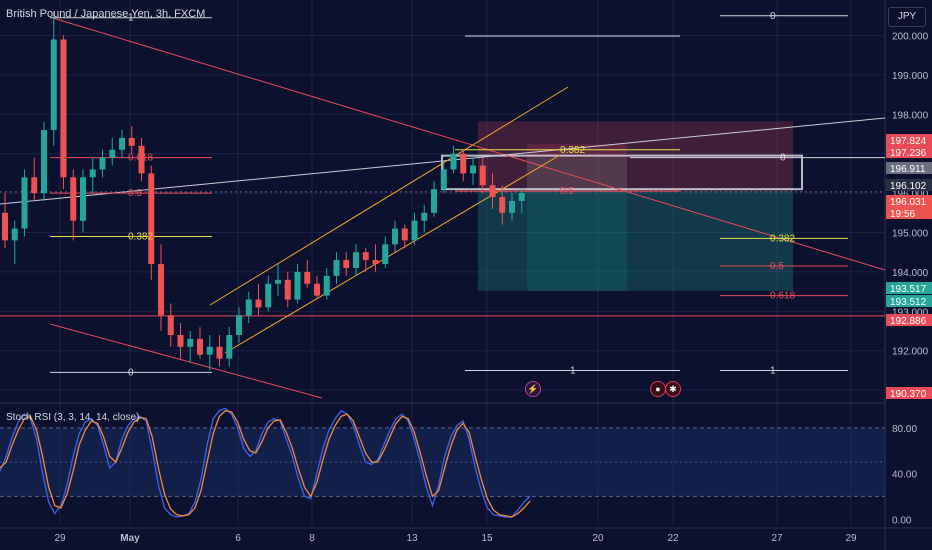  Describe the element at coordinates (904, 475) in the screenshot. I see `stoch-tick-label: 40.00` at that location.